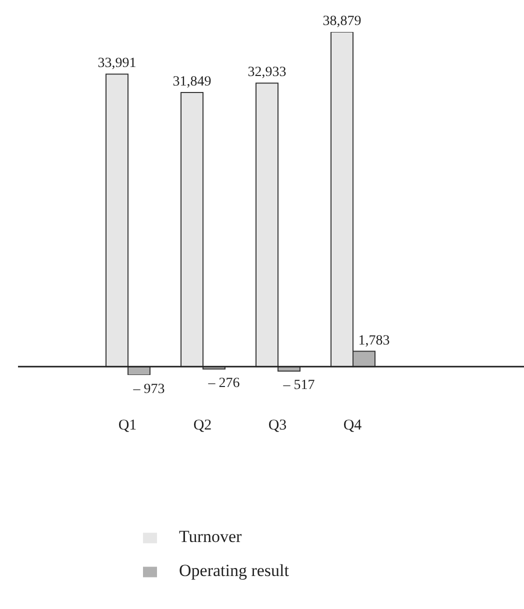 Image resolution: width=524 pixels, height=609 pixels. I want to click on data-label: 33,991, so click(117, 64).